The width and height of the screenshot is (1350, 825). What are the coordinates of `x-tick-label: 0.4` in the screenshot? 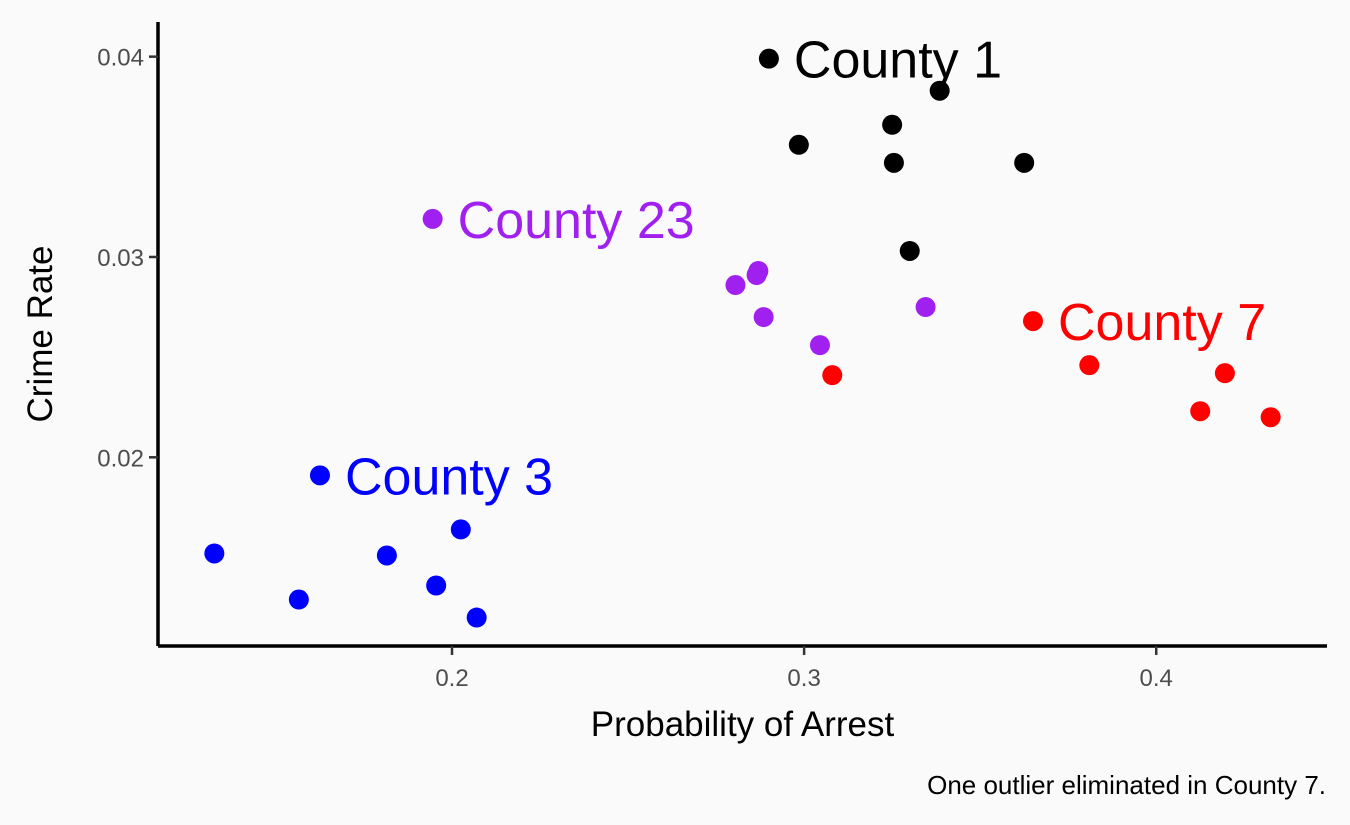 It's located at (1156, 678).